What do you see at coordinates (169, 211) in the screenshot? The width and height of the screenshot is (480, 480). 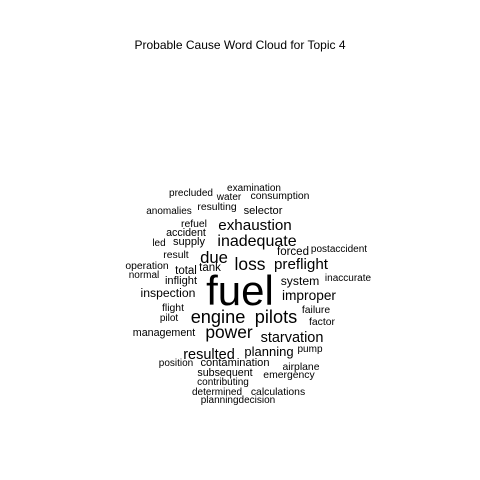 I see `word-anomalies: anomalies` at bounding box center [169, 211].